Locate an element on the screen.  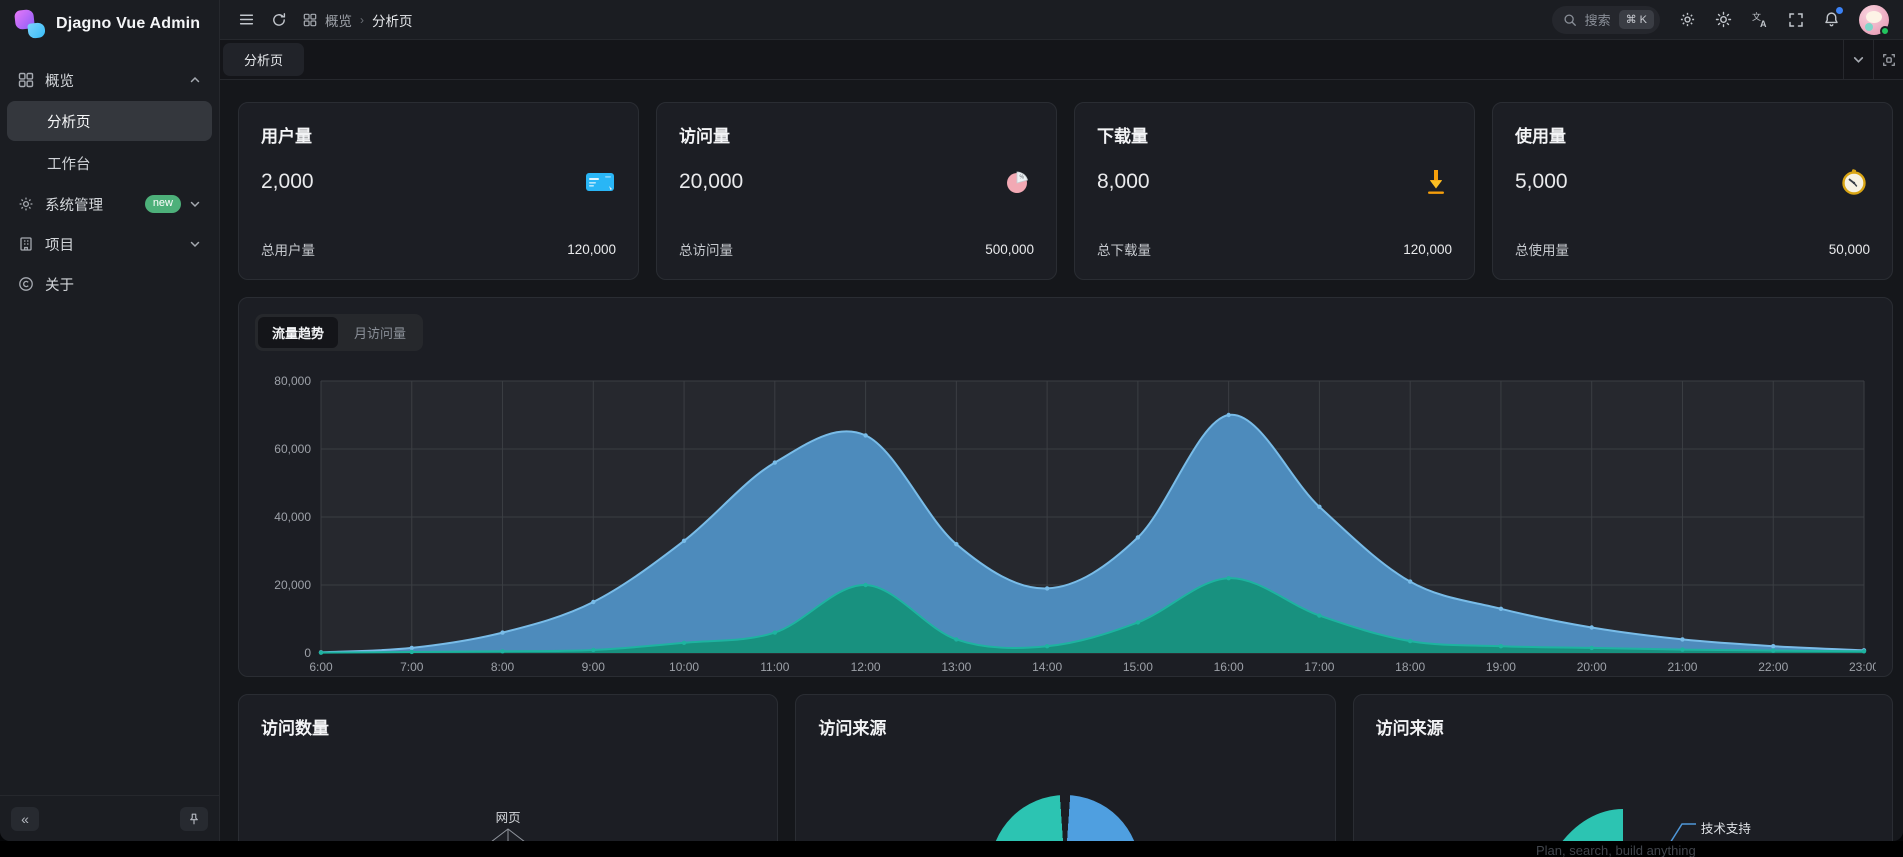
refresh-icon is located at coordinates (279, 20).